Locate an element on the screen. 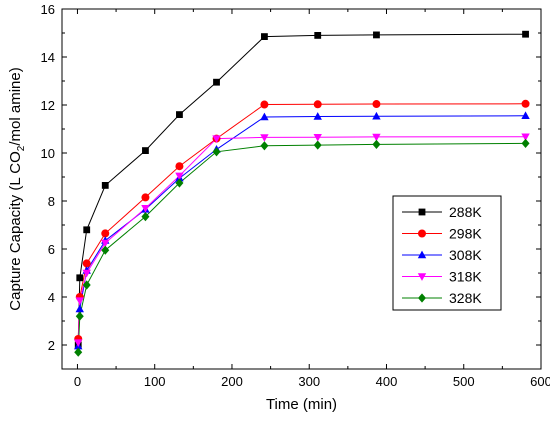 The height and width of the screenshot is (422, 550). y-tick-label: 6 is located at coordinates (51, 249).